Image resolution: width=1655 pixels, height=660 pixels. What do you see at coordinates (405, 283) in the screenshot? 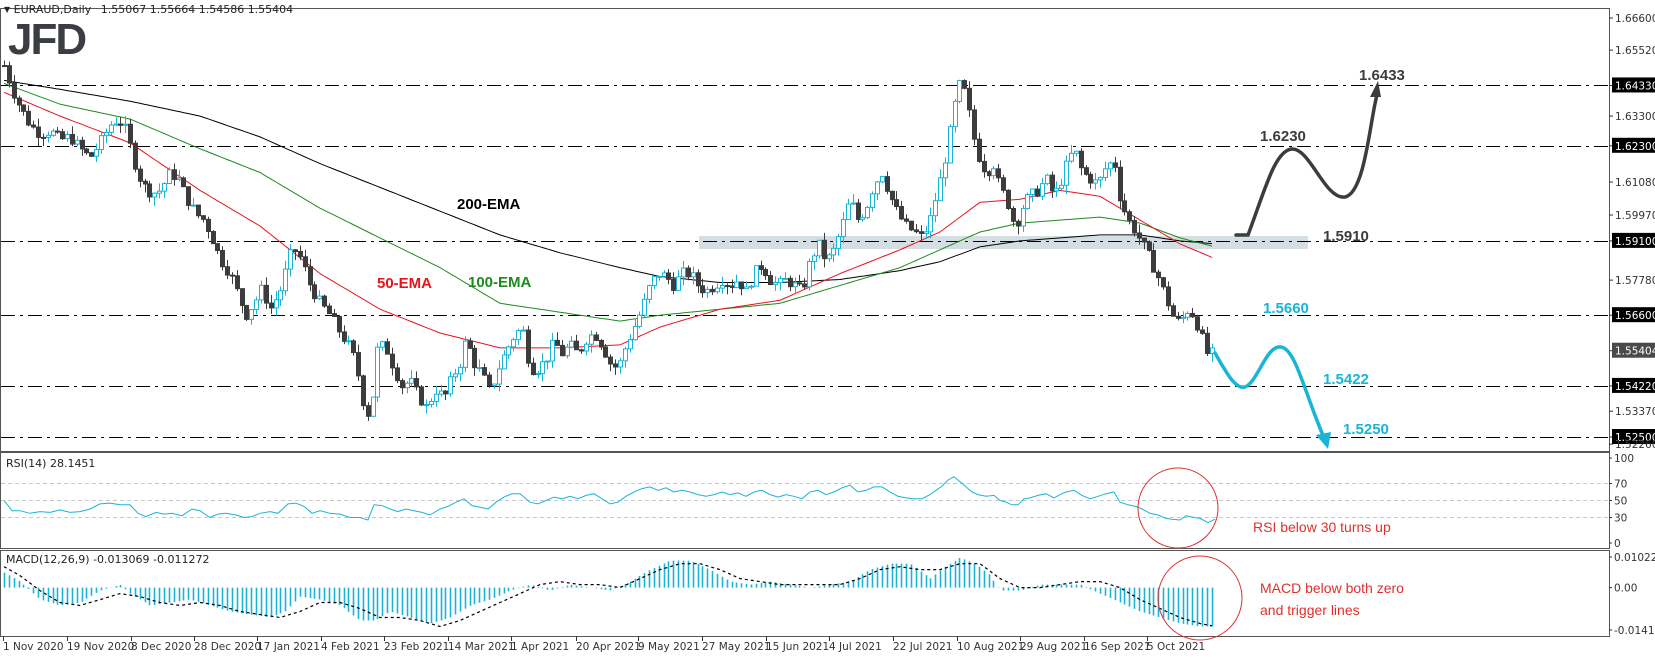
I see `ema-label: 50-EMA` at bounding box center [405, 283].